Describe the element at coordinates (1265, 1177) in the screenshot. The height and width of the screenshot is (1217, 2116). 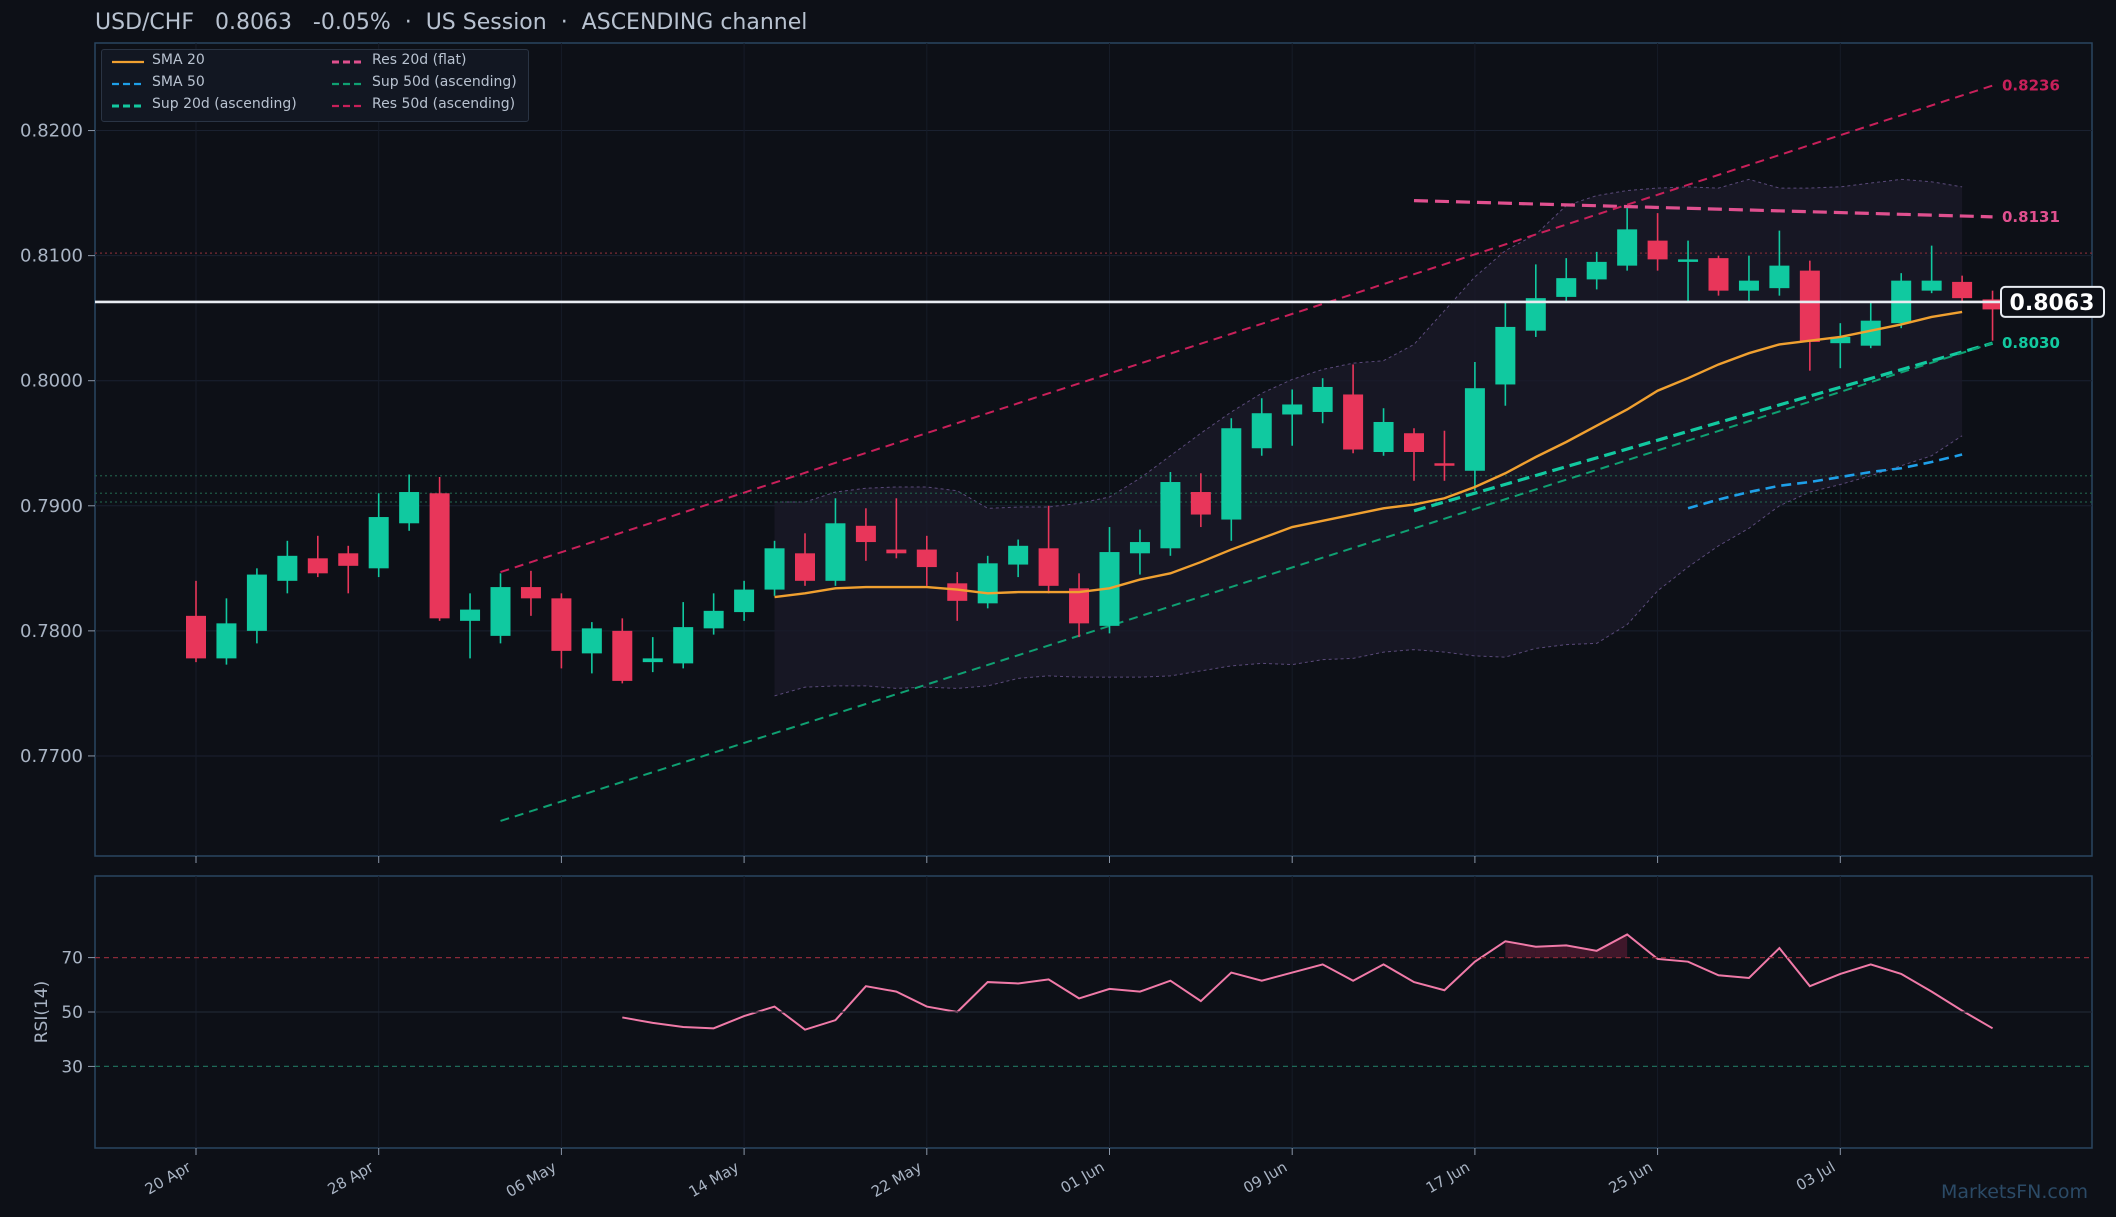
I see `x-tick-label: 09 Jun` at that location.